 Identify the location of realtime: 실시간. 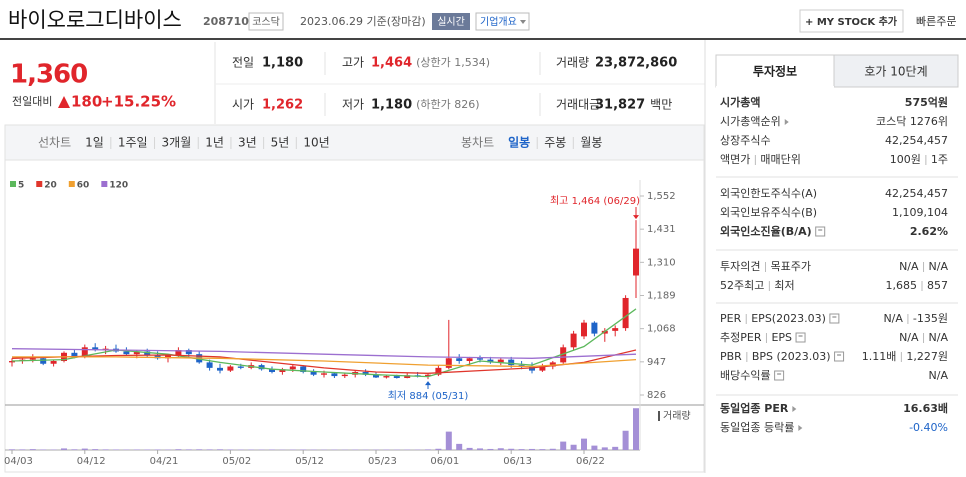
(451, 22).